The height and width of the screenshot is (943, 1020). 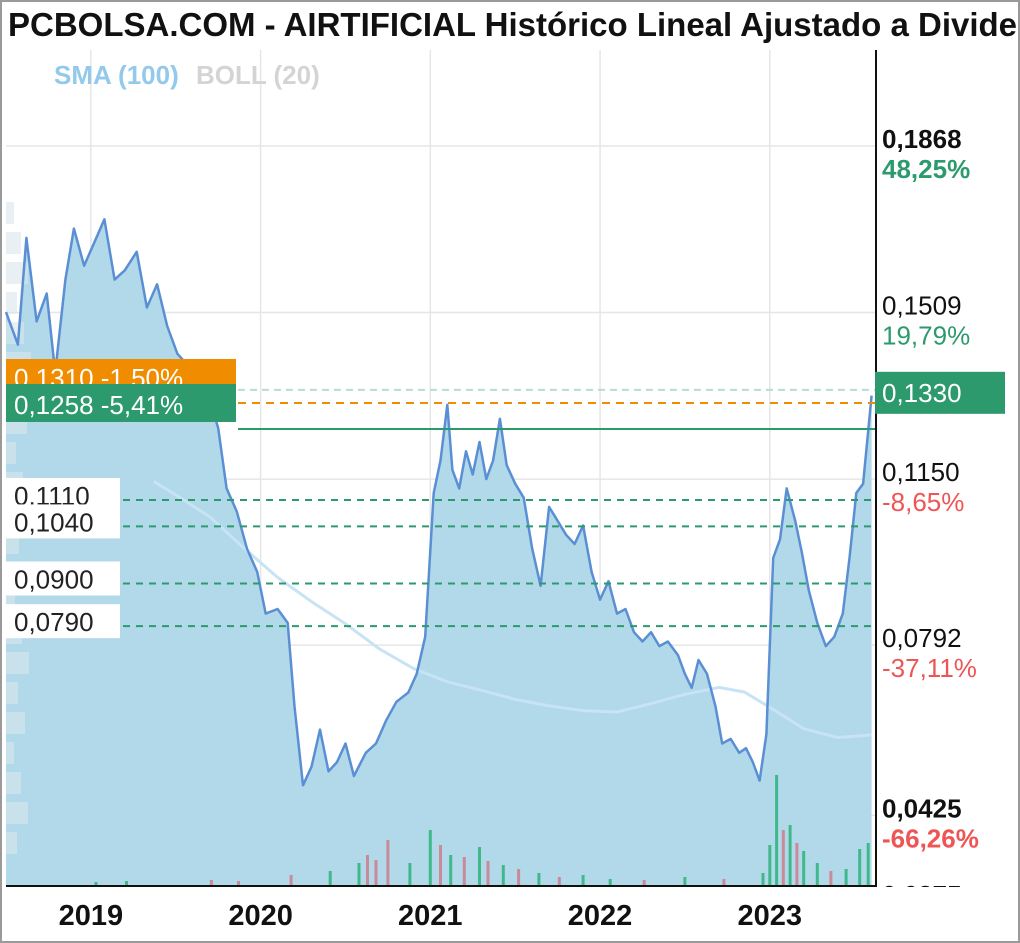 What do you see at coordinates (929, 668) in the screenshot?
I see `right-axis-percent-label: -37,11%` at bounding box center [929, 668].